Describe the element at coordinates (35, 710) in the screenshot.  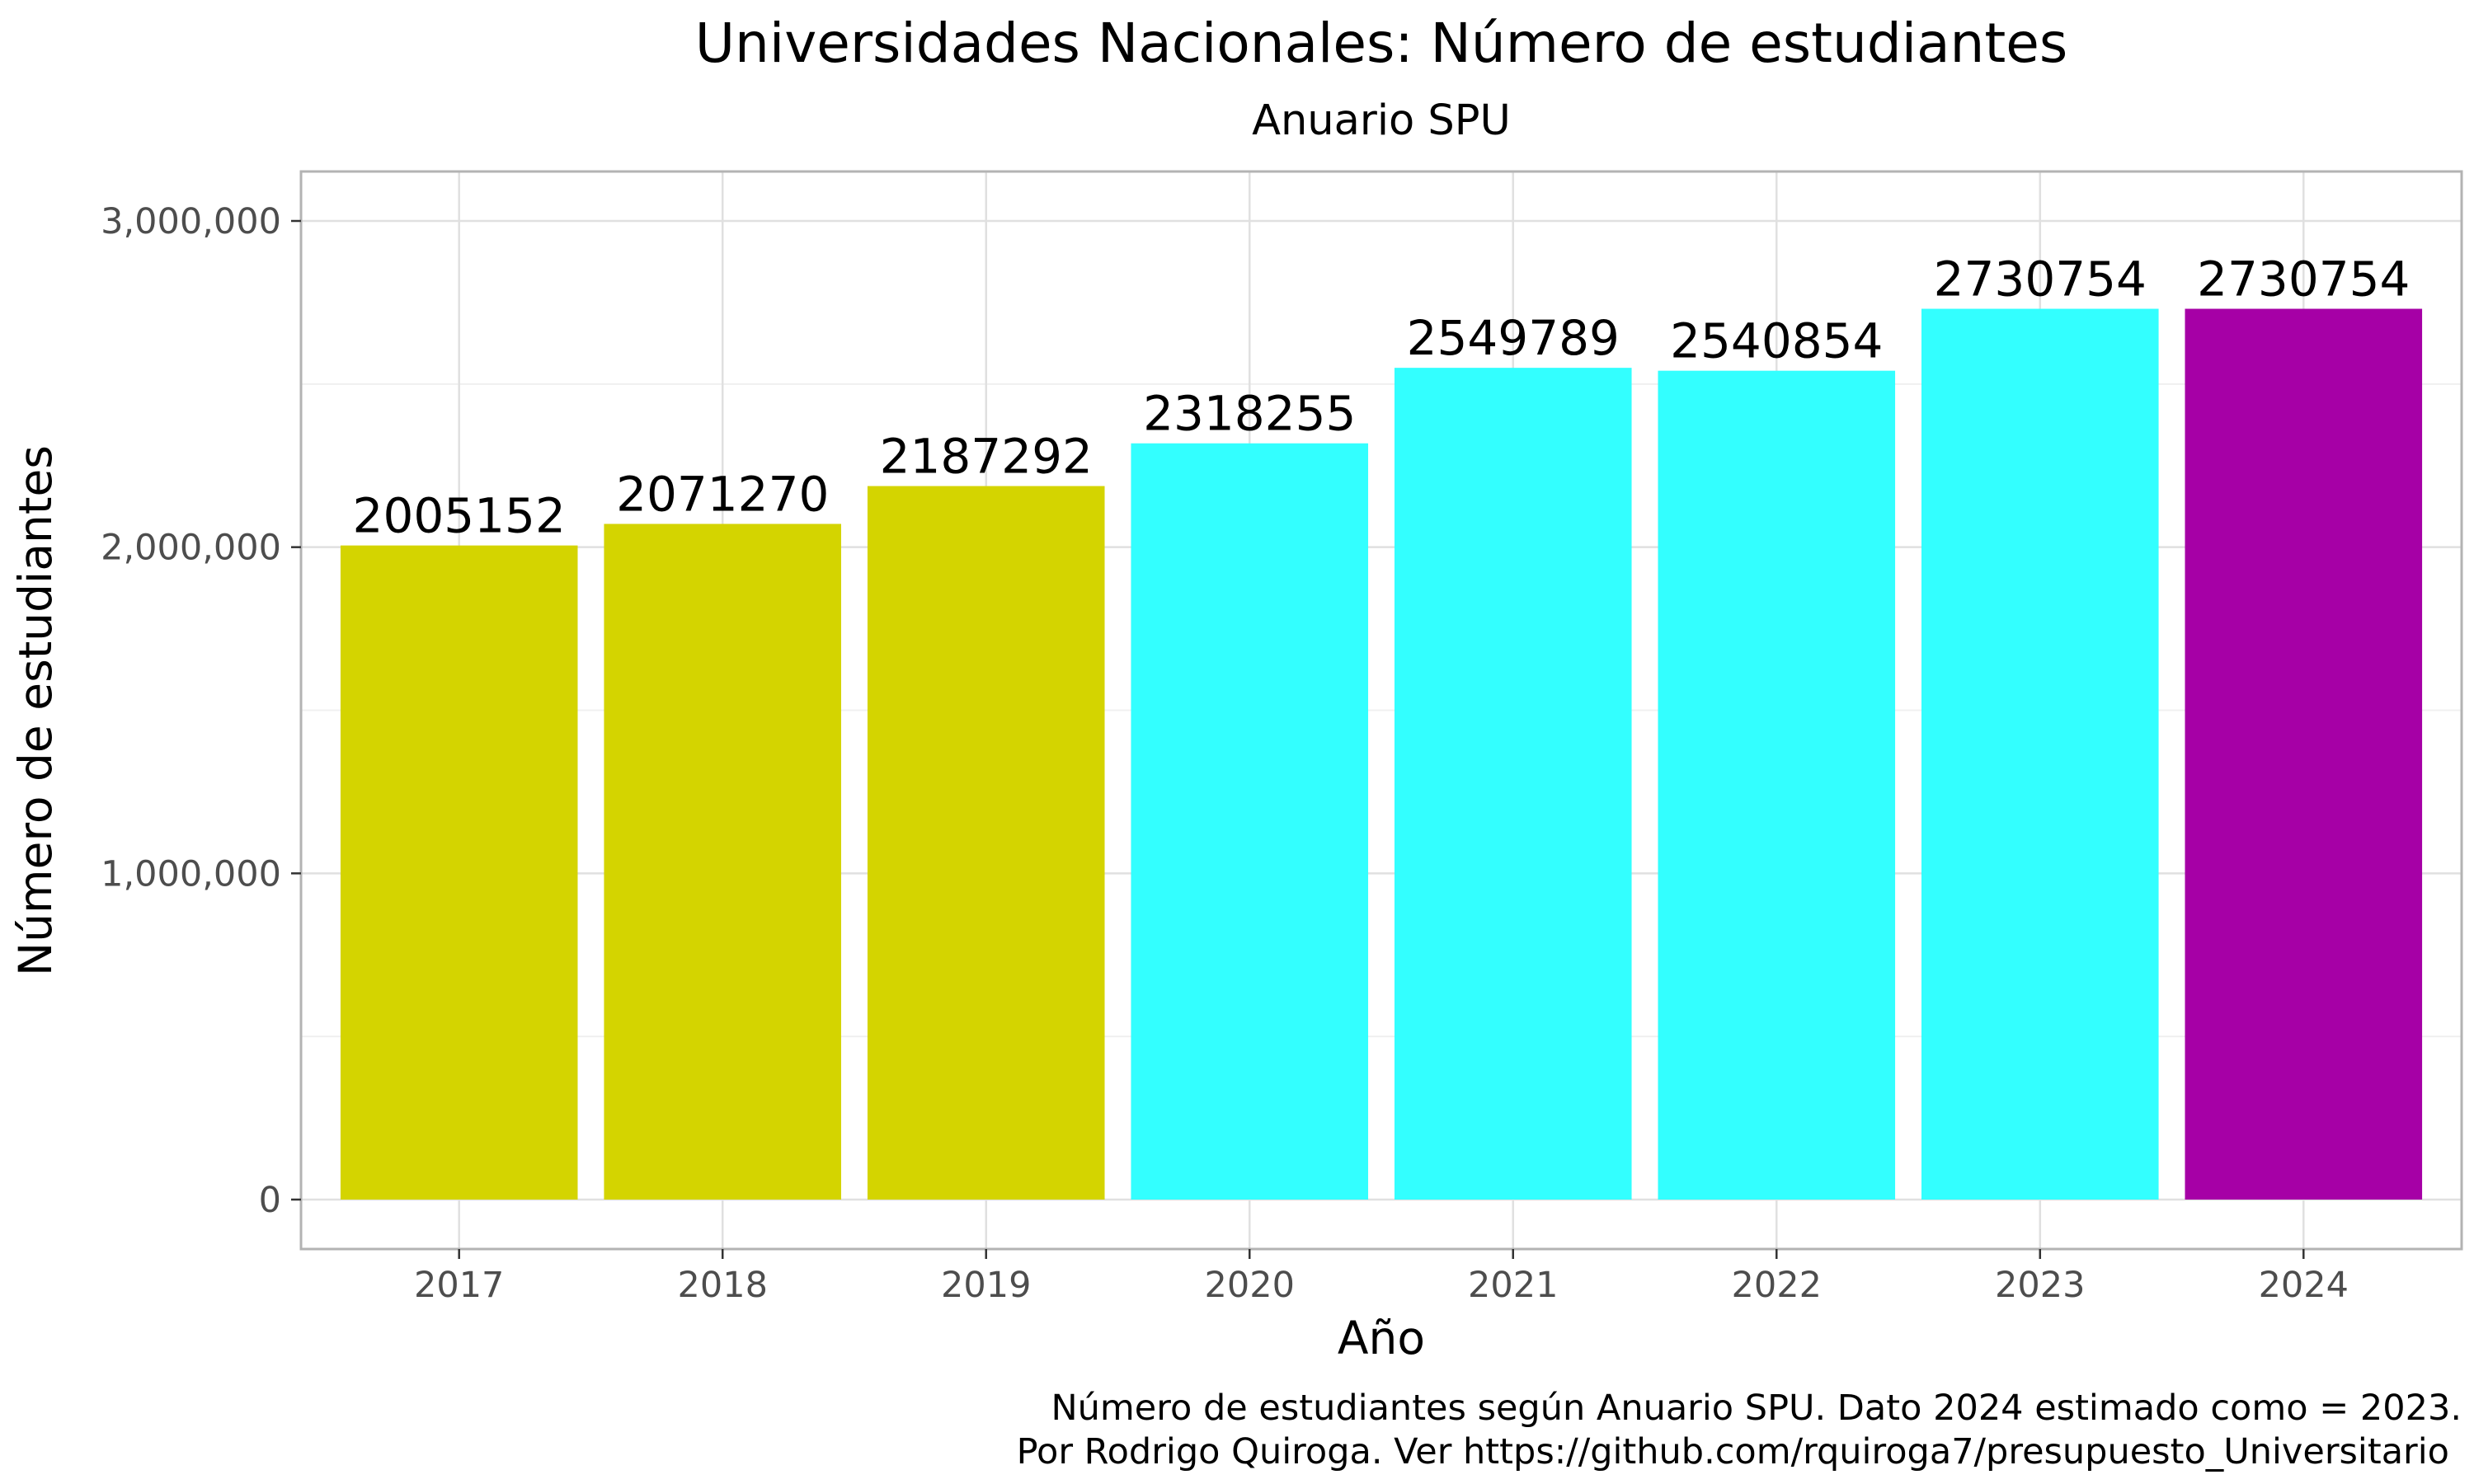
I see `y-axis-title: Número de estudiantes` at that location.